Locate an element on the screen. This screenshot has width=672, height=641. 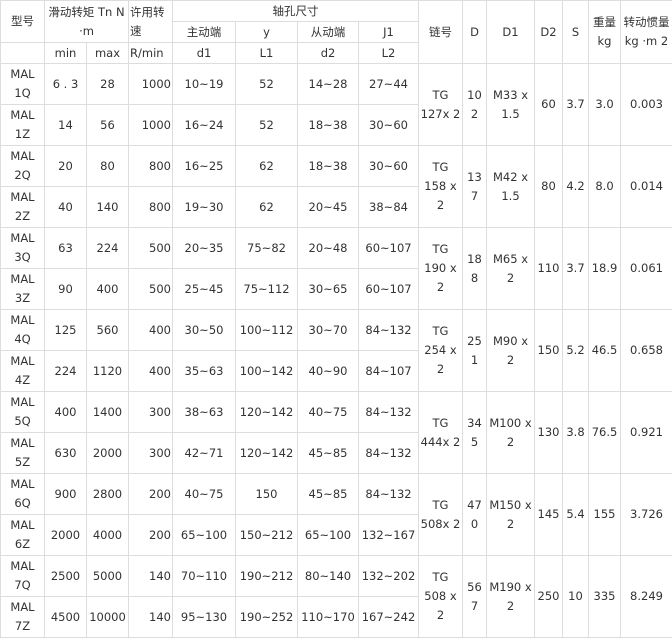
cell-min: 900 is located at coordinates (65, 494).